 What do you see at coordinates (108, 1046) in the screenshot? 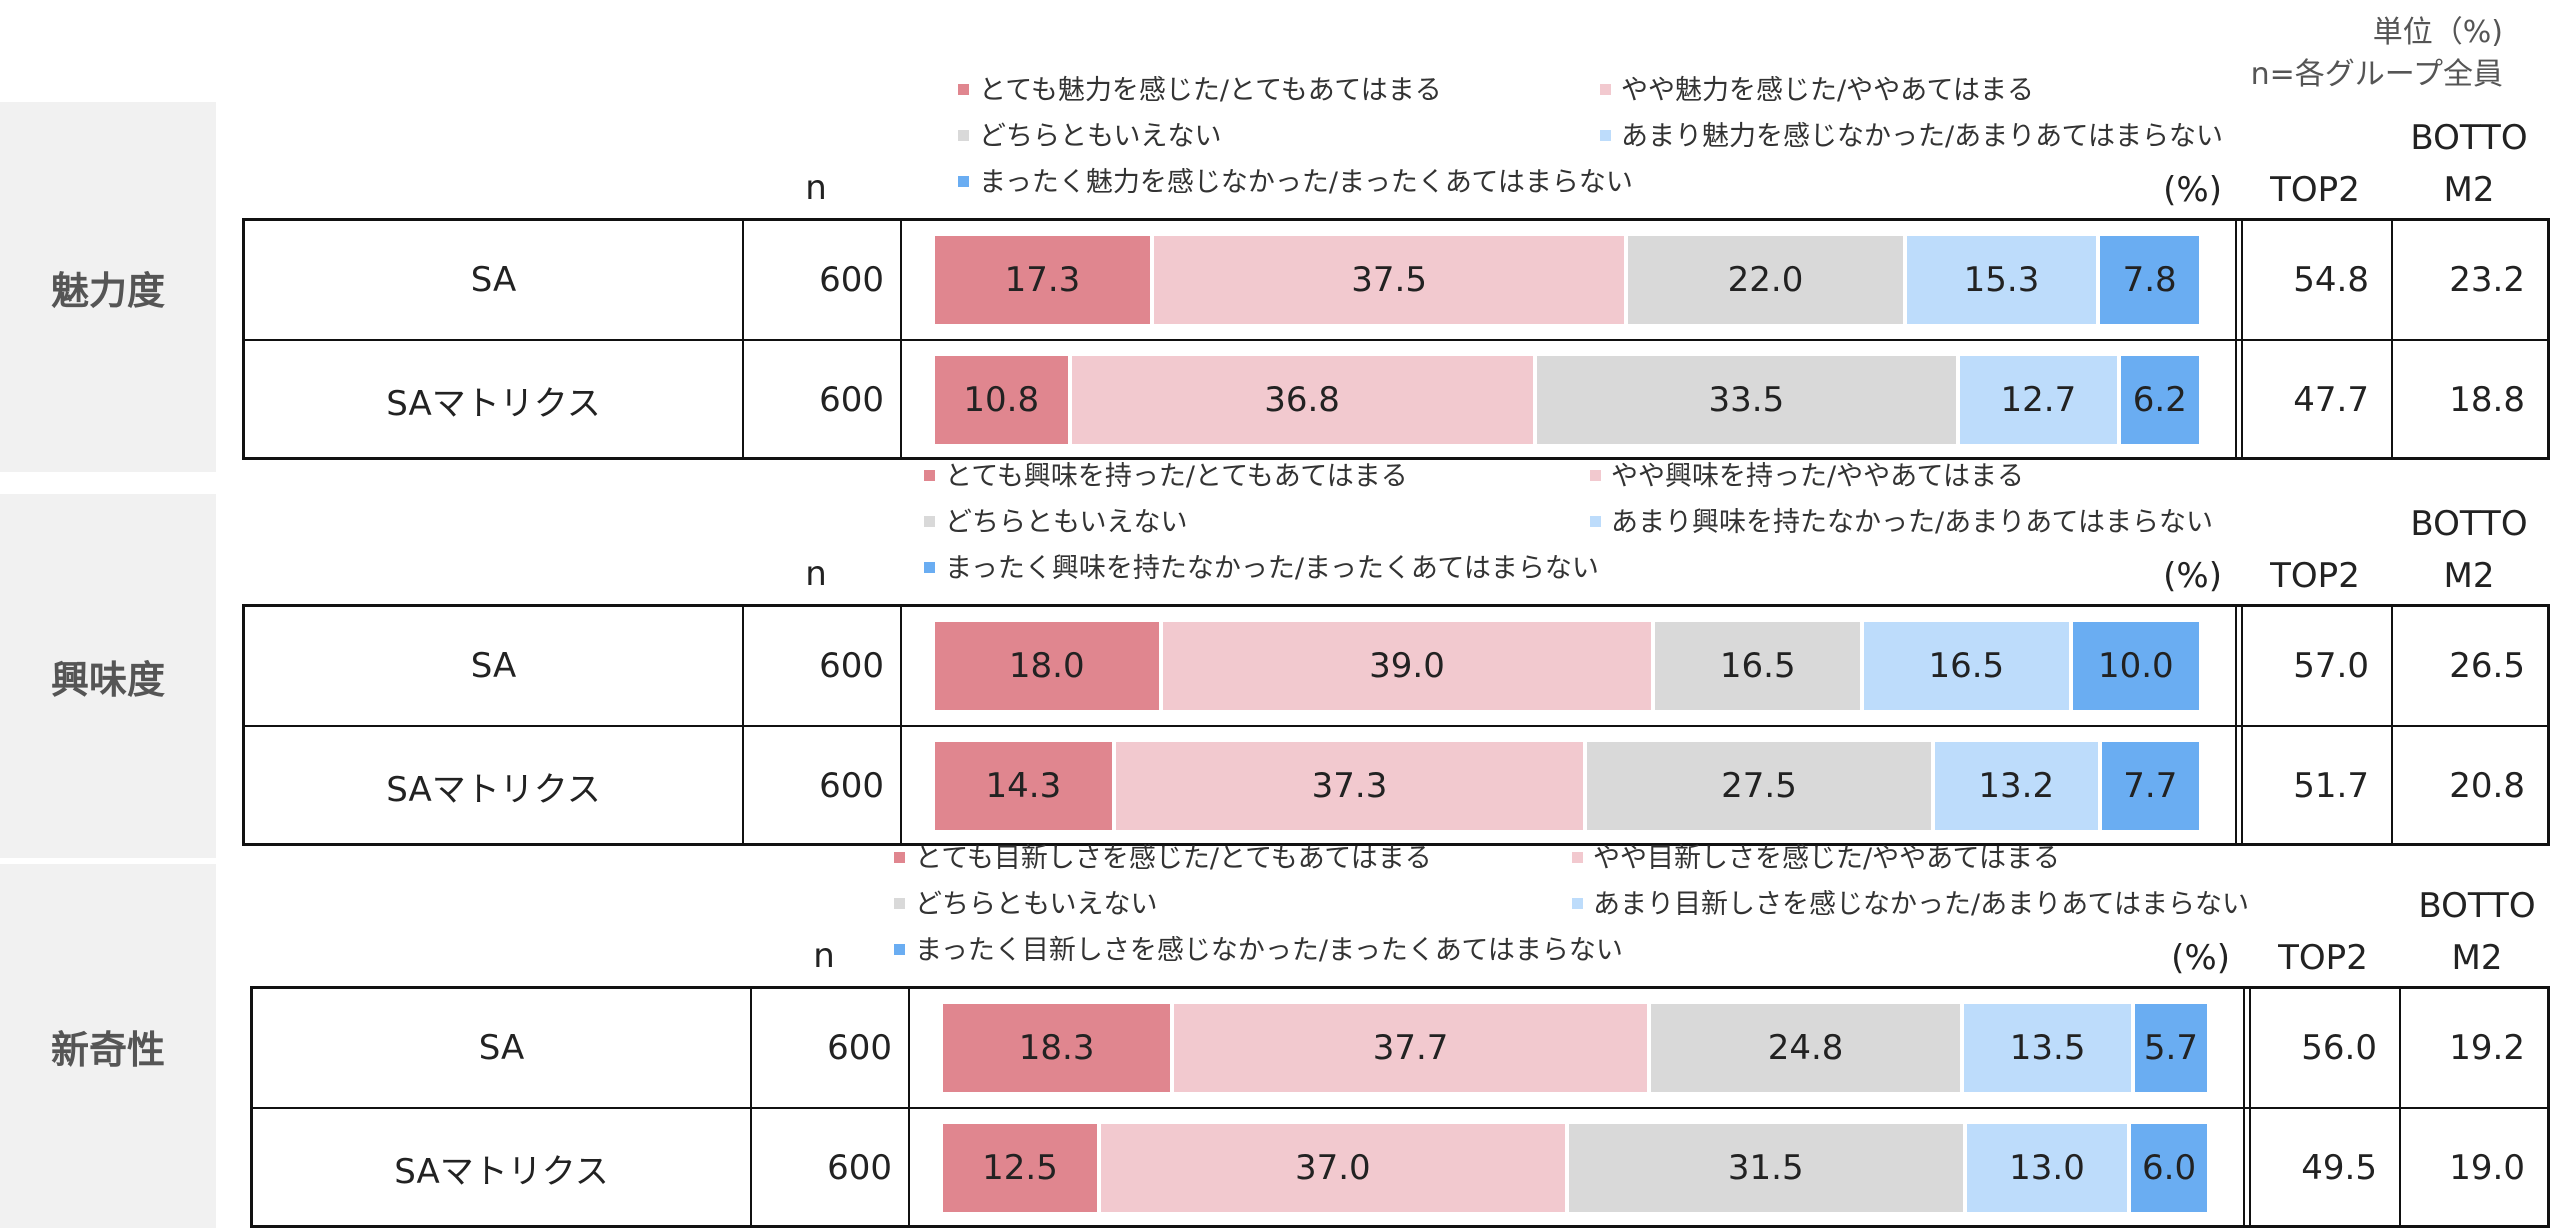
I see `section-title: 新奇性` at bounding box center [108, 1046].